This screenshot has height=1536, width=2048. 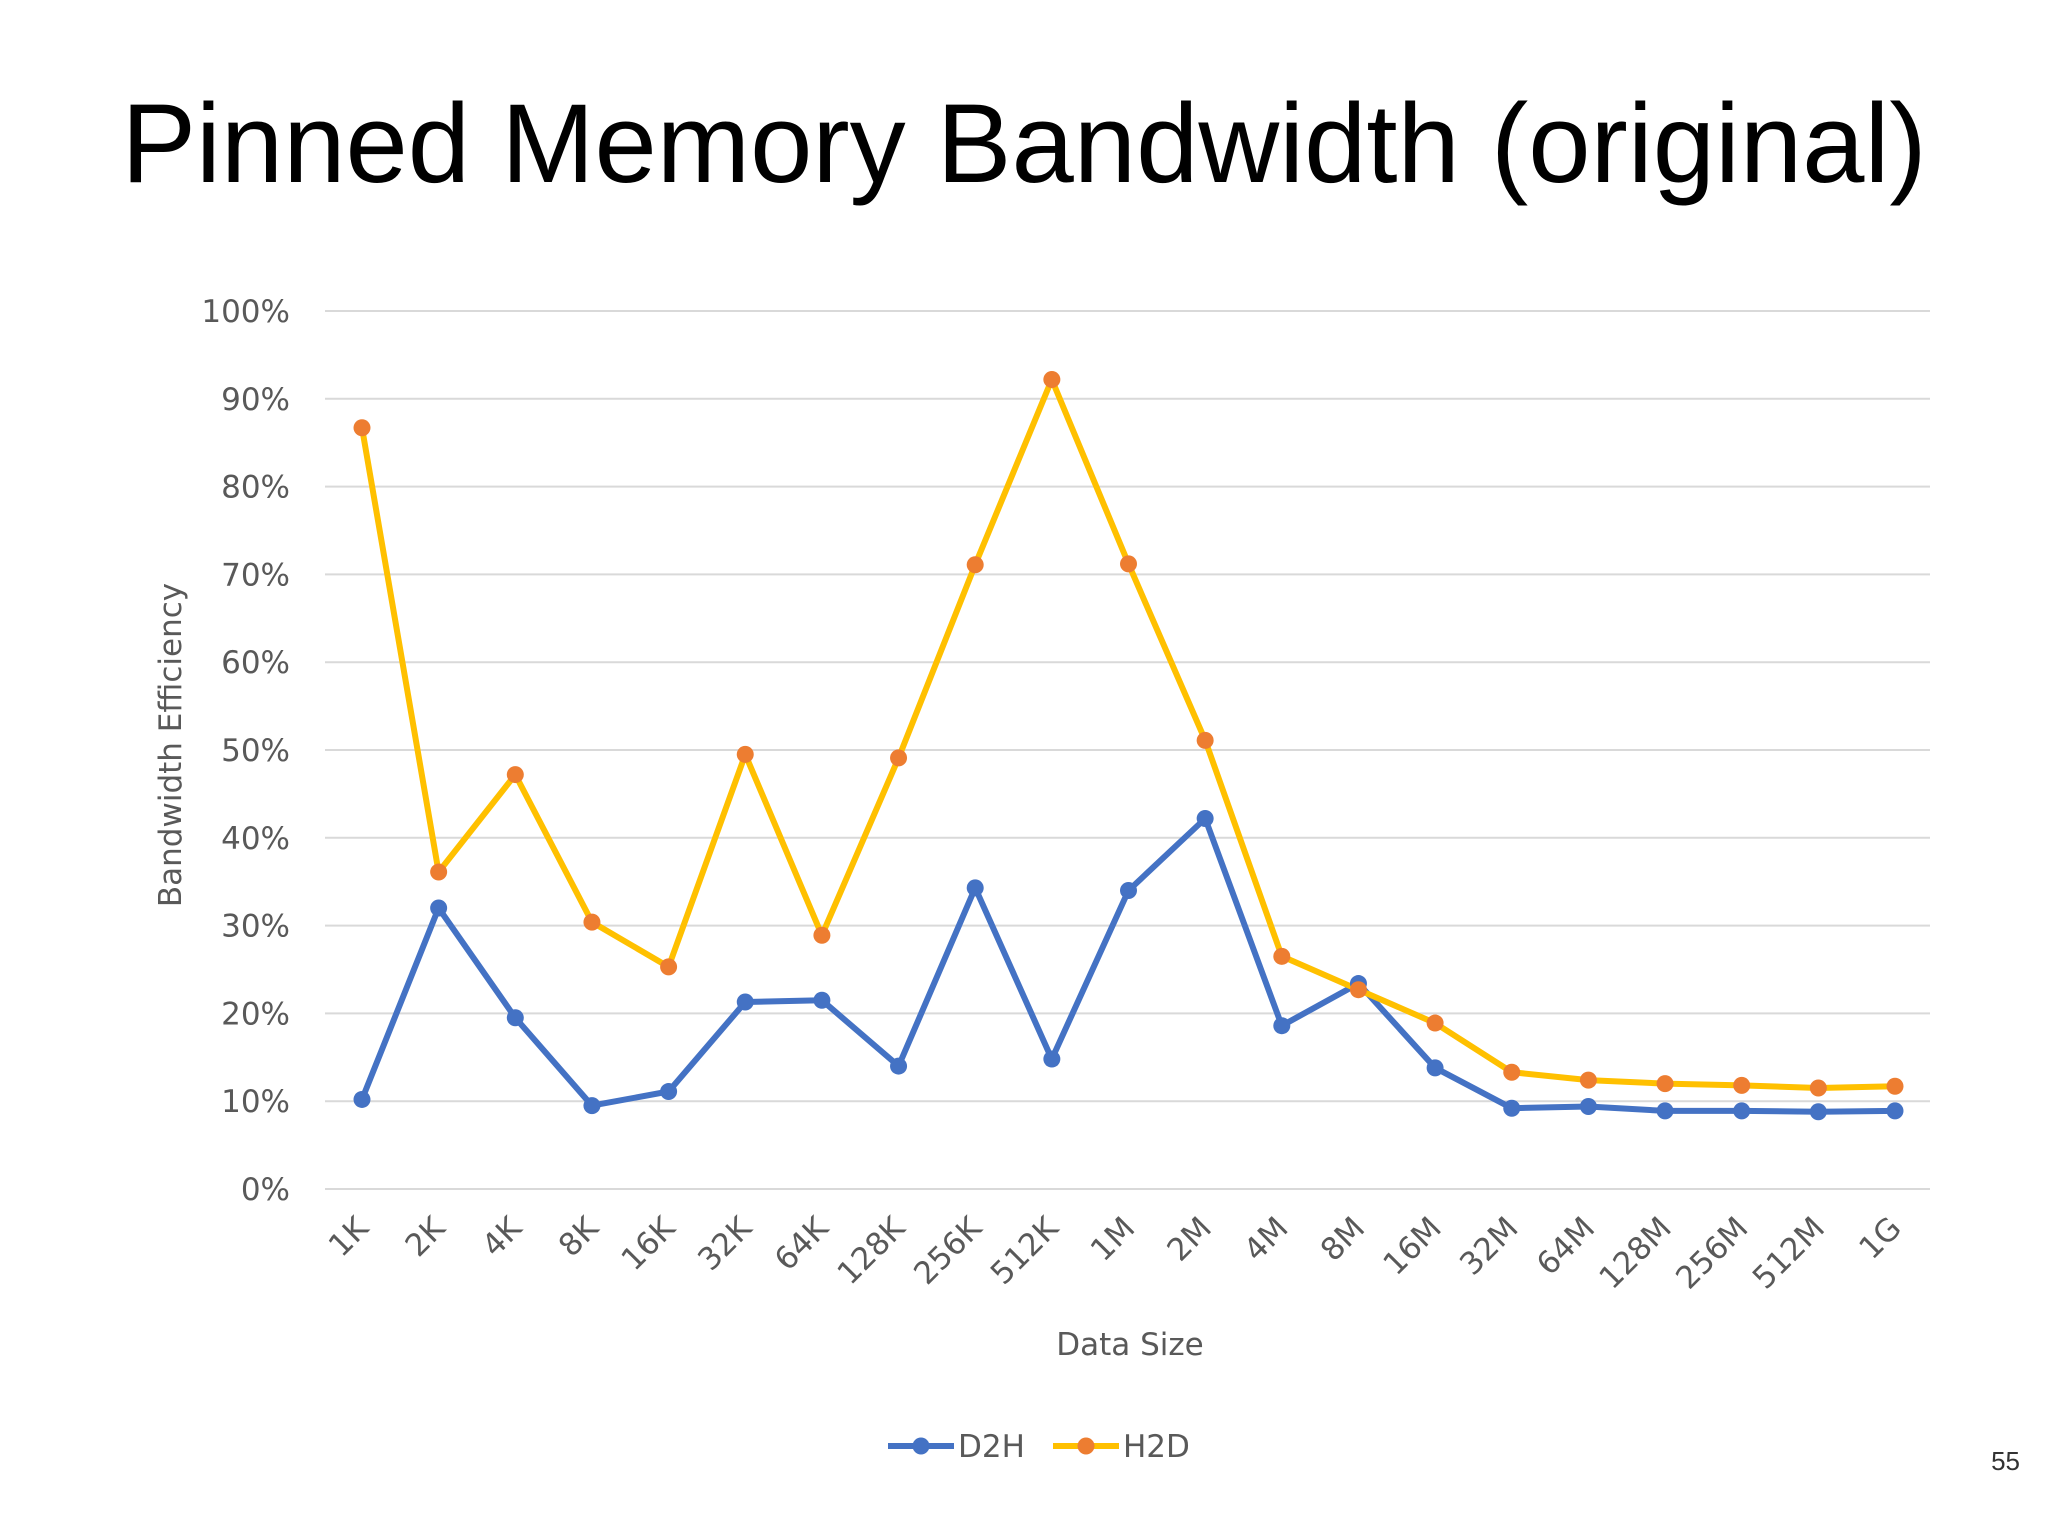 I want to click on y-tick-label: 90%, so click(x=255, y=400).